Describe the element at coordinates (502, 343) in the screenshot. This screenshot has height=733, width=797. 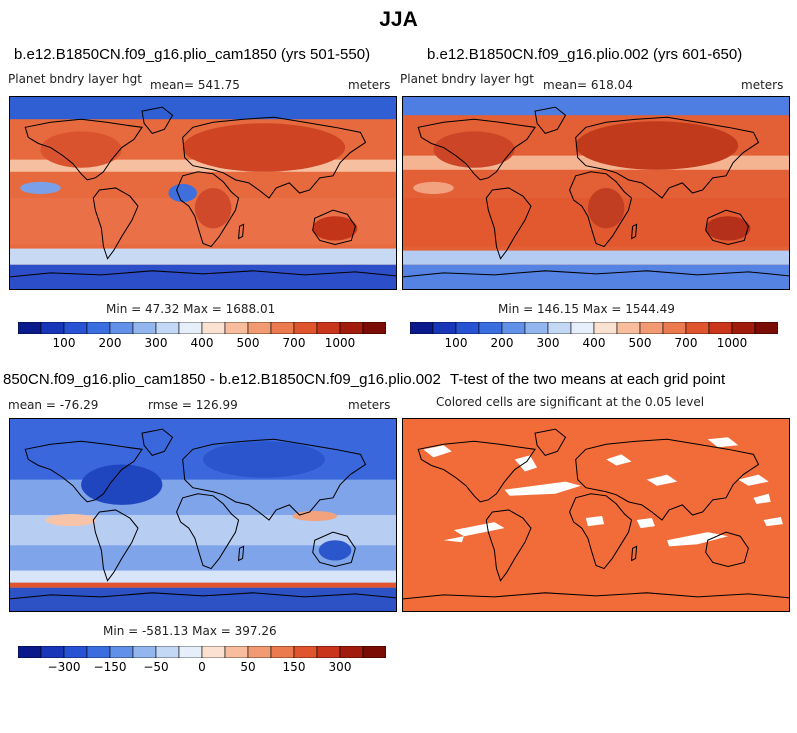
I see `panel2-colorbar-tick-label: 200` at that location.